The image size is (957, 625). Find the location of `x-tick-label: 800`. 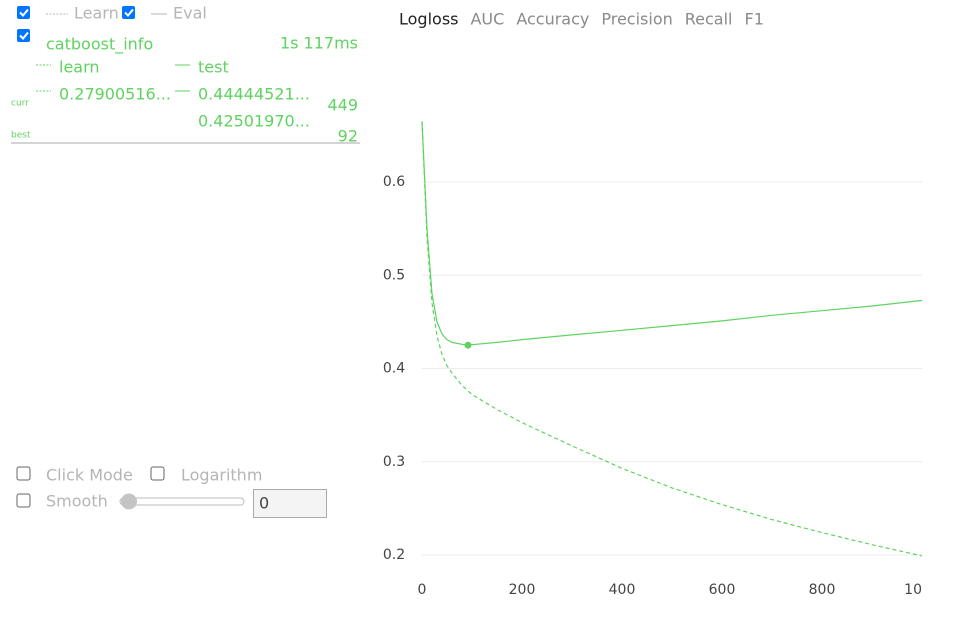

x-tick-label: 800 is located at coordinates (822, 590).